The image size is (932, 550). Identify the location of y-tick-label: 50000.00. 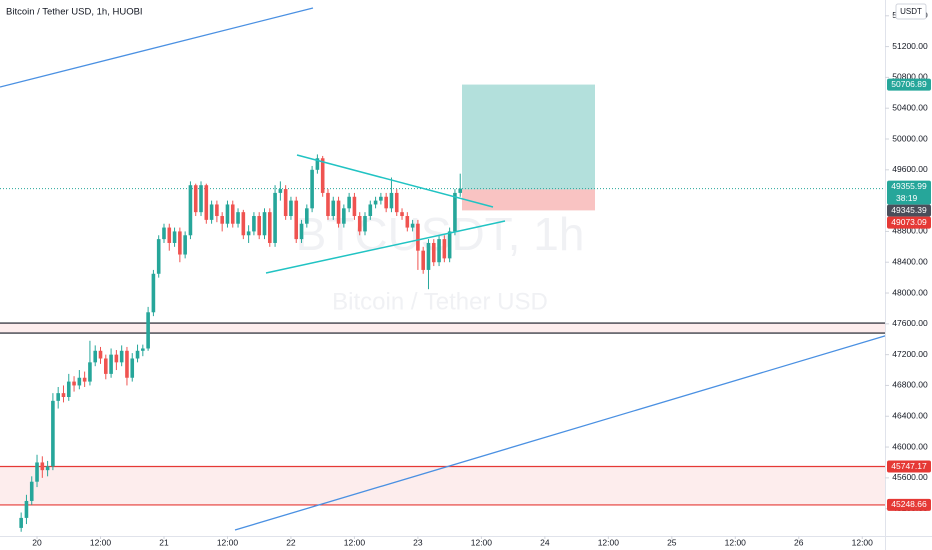
(910, 138).